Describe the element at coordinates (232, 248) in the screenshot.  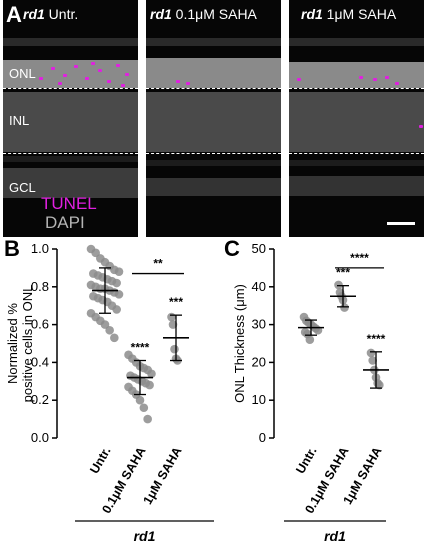
I see `panel-c-letter: C` at that location.